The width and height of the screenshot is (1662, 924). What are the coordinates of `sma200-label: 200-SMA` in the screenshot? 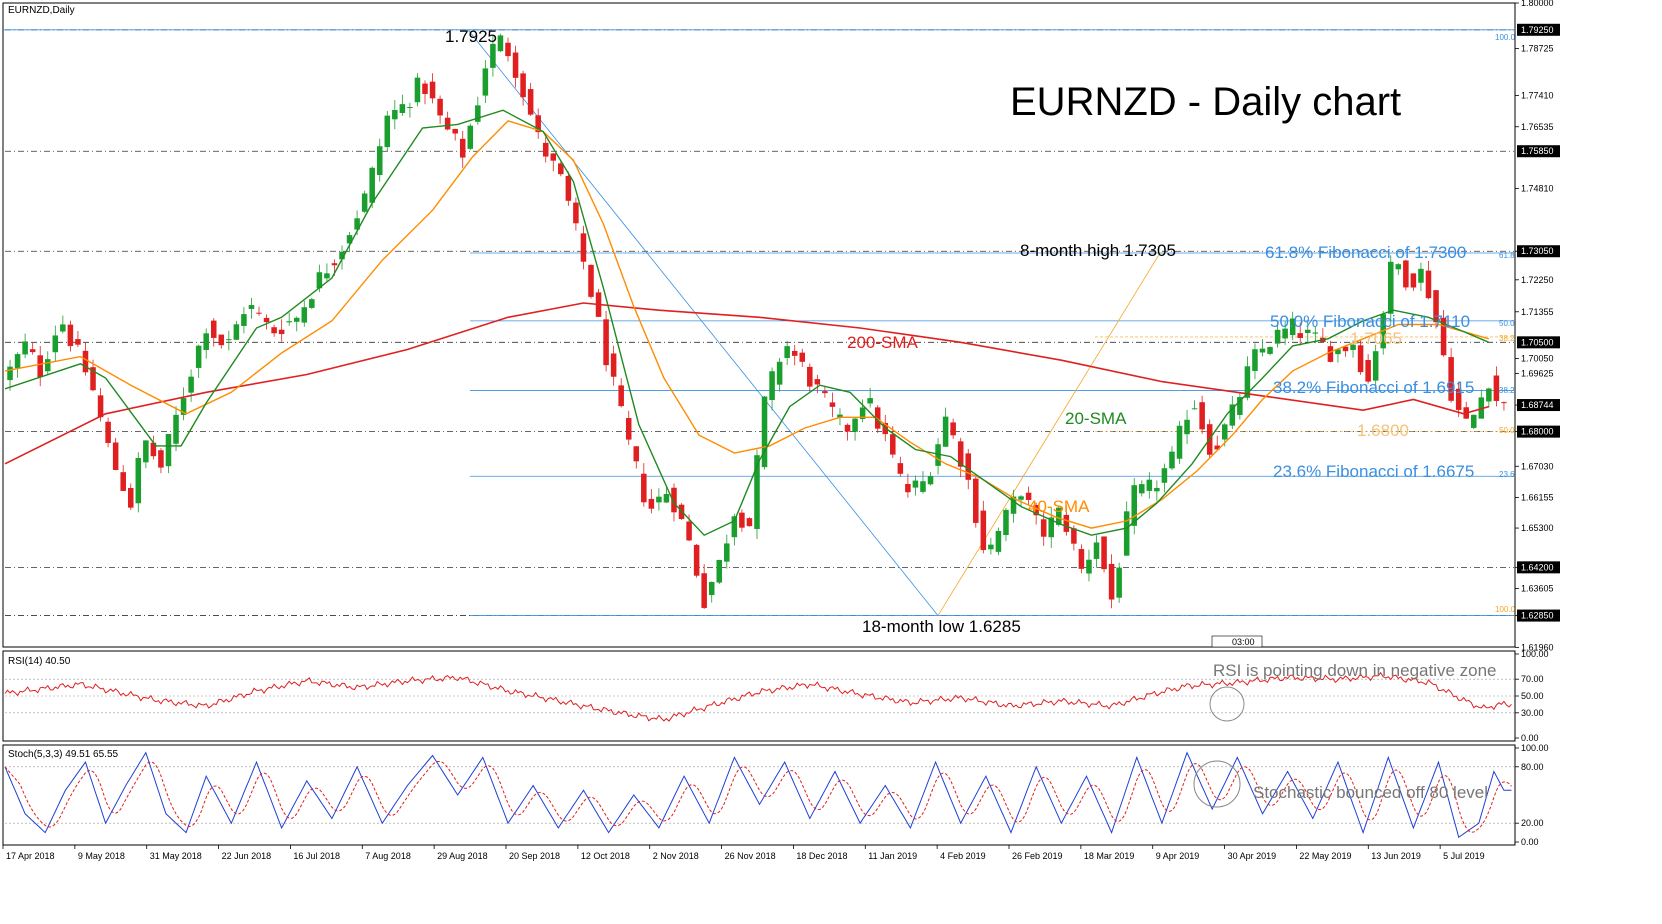 It's located at (883, 342).